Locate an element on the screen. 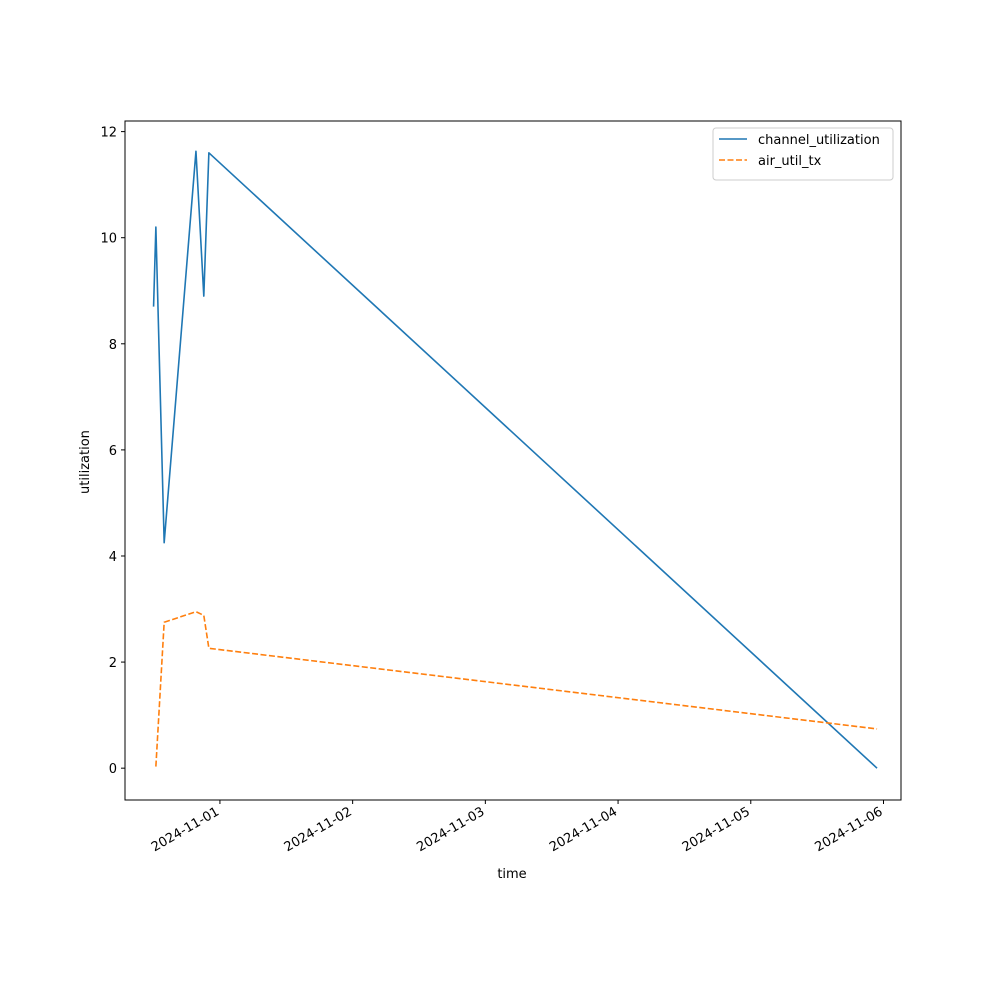 Image resolution: width=1000 pixels, height=1000 pixels. y-axis-label: utilization is located at coordinates (85, 462).